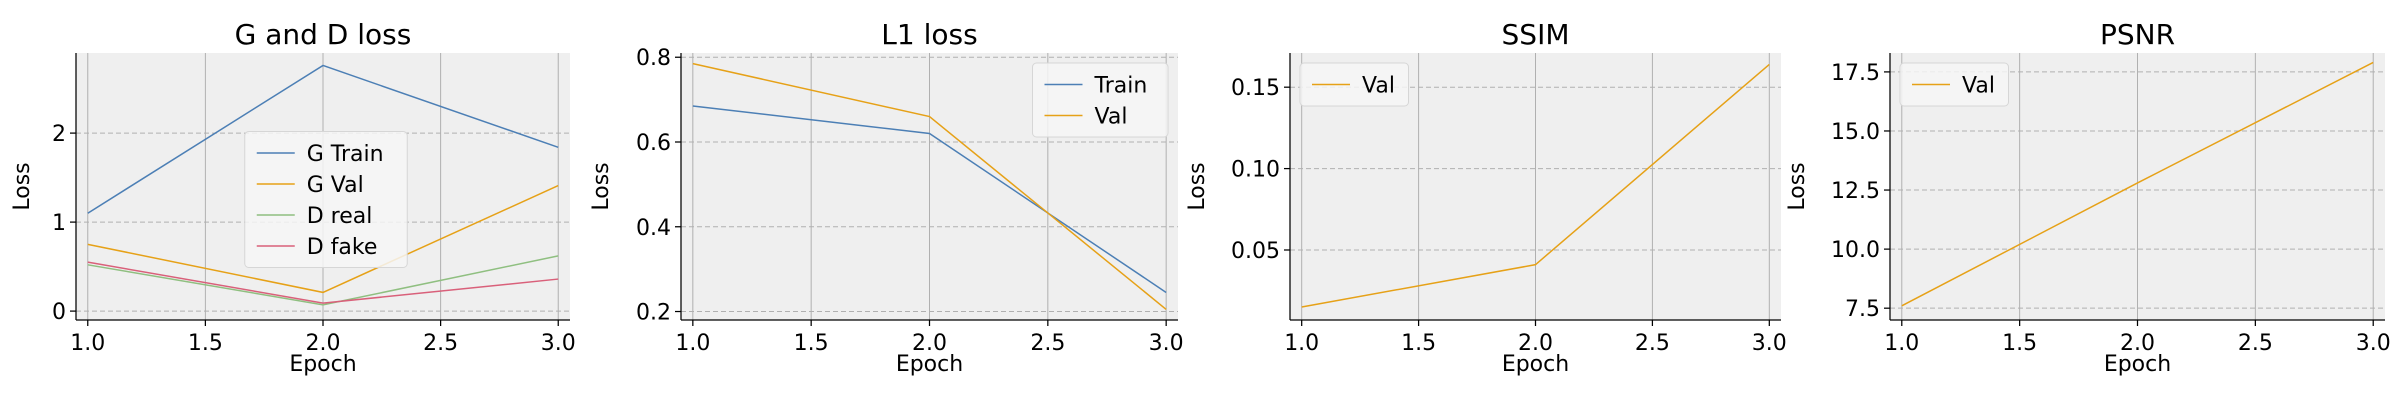 The width and height of the screenshot is (2400, 400). What do you see at coordinates (1536, 34) in the screenshot?
I see `chart-title: SSIM` at bounding box center [1536, 34].